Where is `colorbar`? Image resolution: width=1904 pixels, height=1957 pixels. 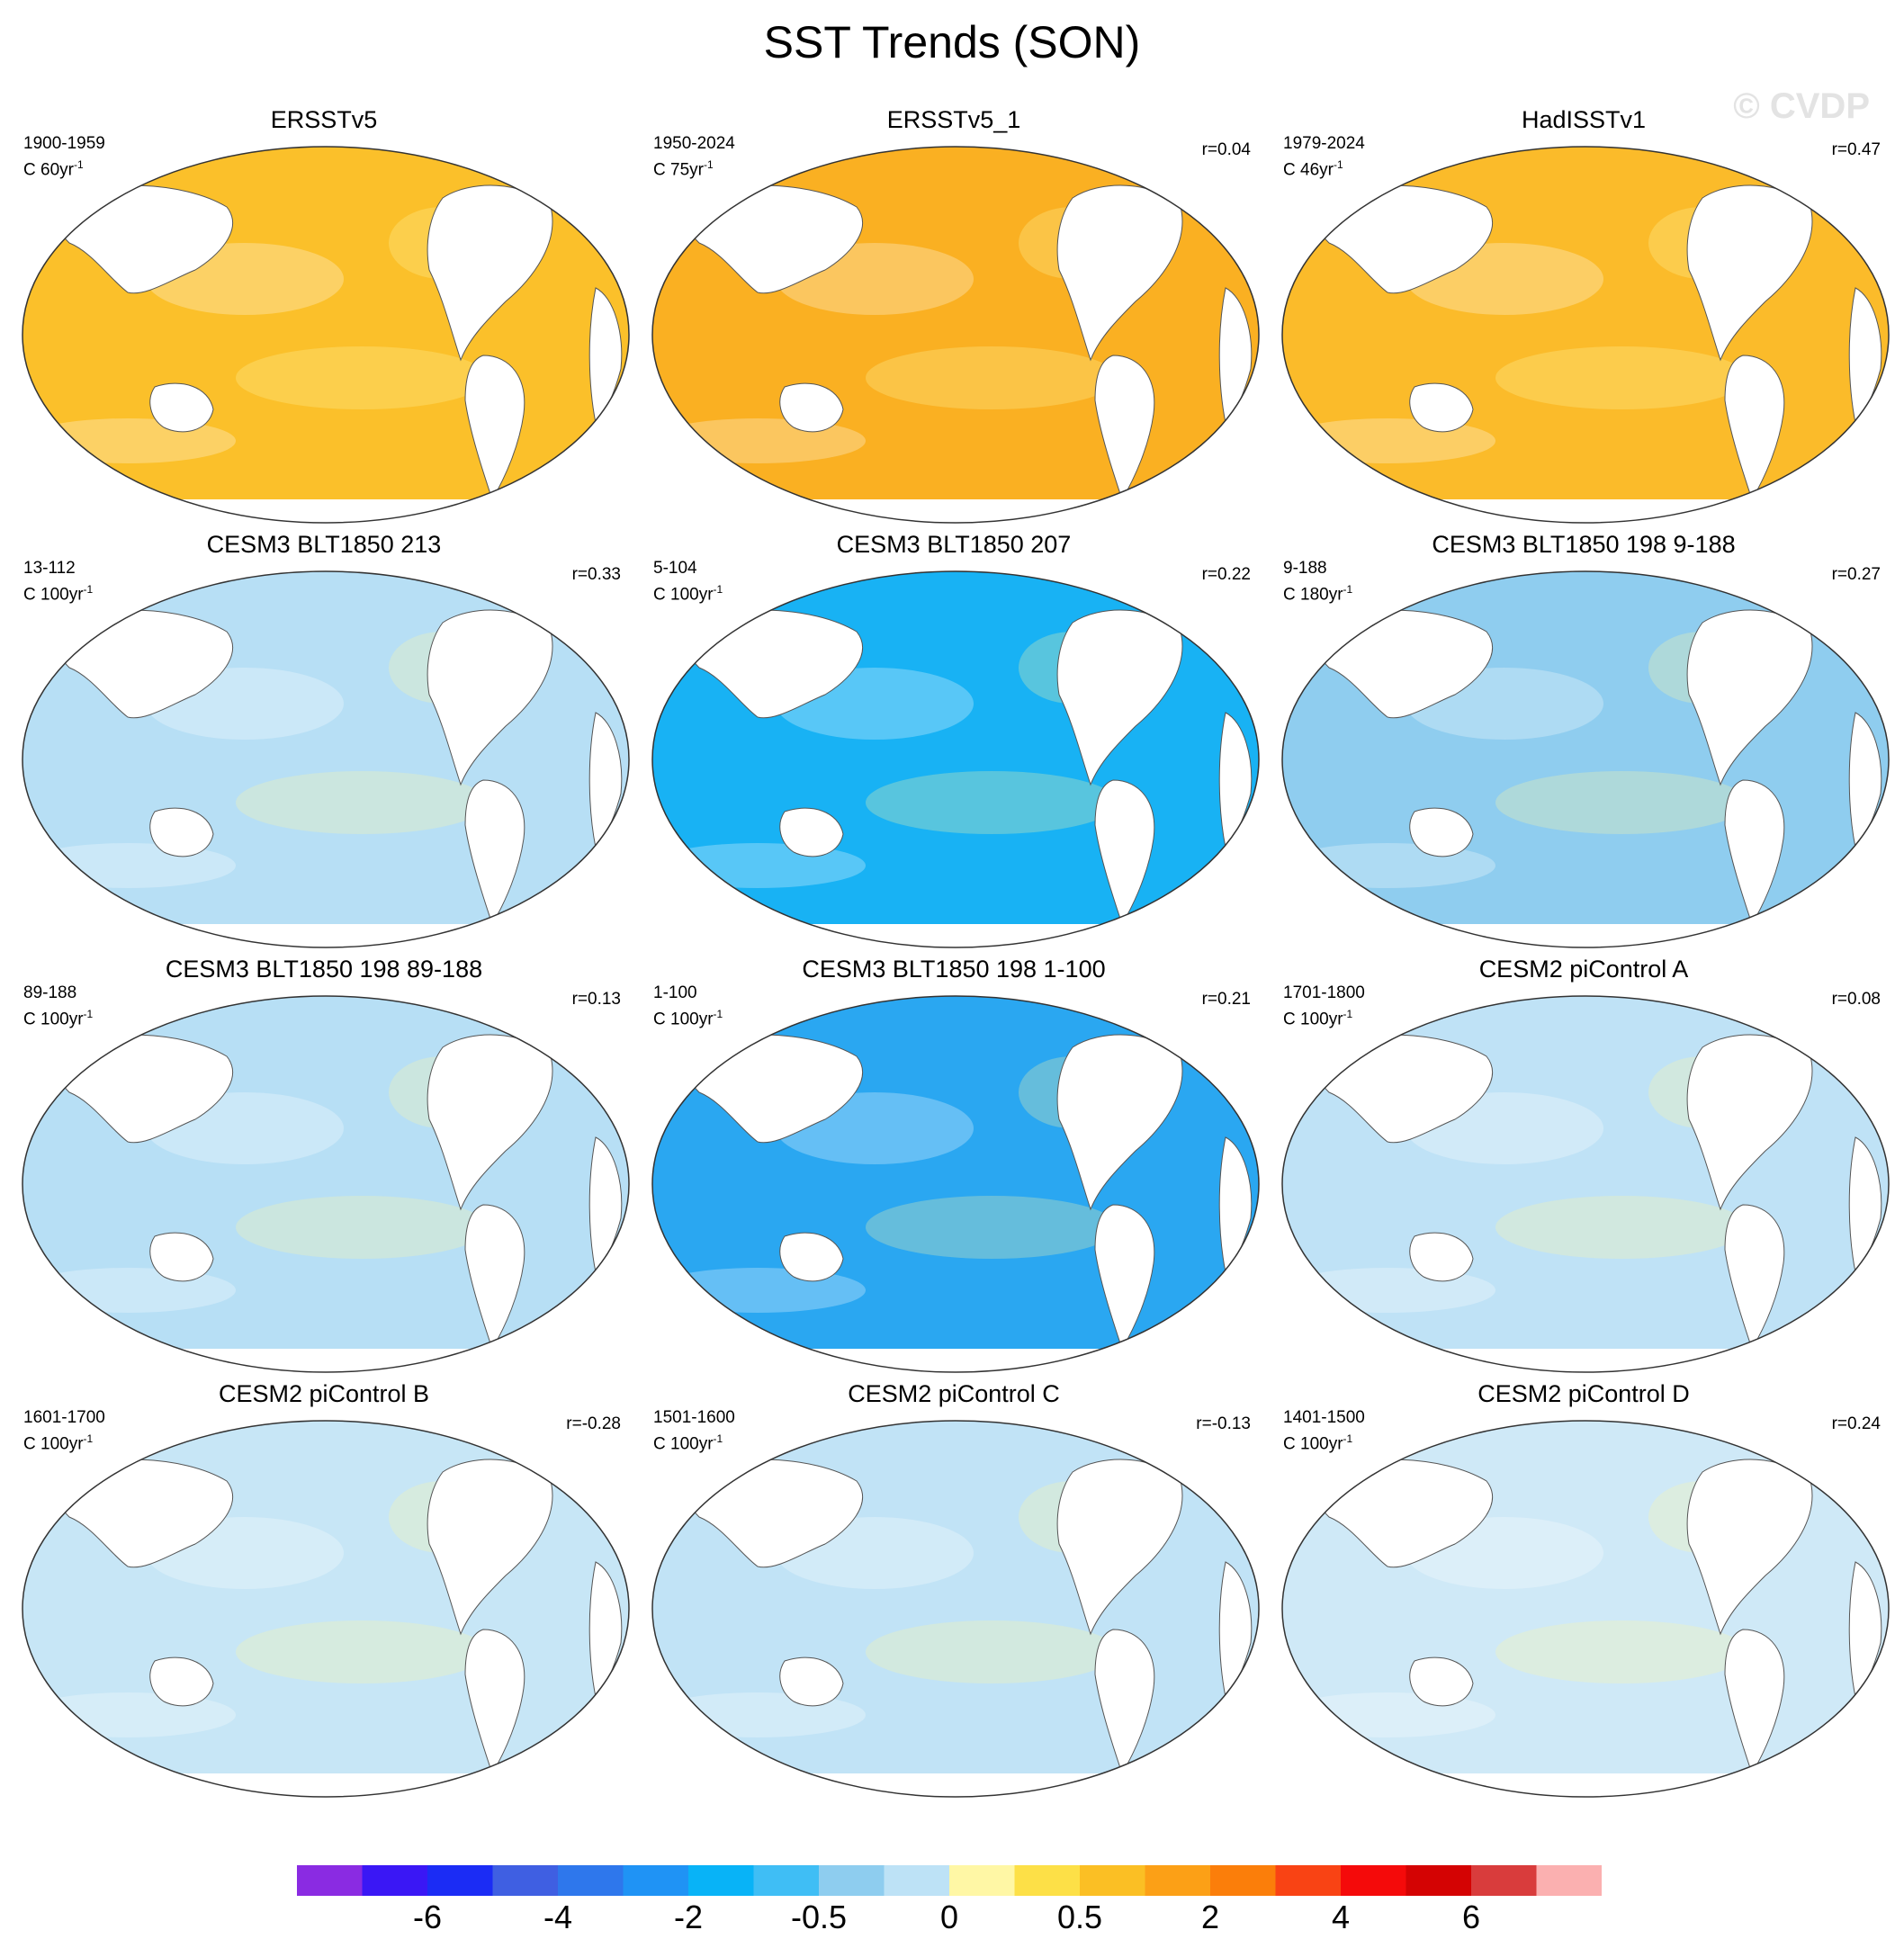
colorbar is located at coordinates (949, 1880).